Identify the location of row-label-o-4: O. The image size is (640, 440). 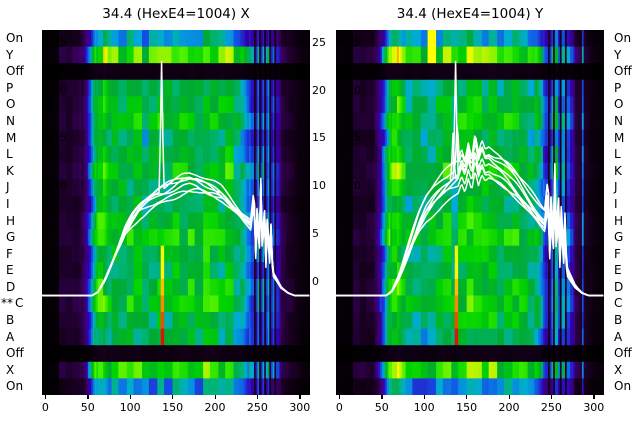
(618, 104).